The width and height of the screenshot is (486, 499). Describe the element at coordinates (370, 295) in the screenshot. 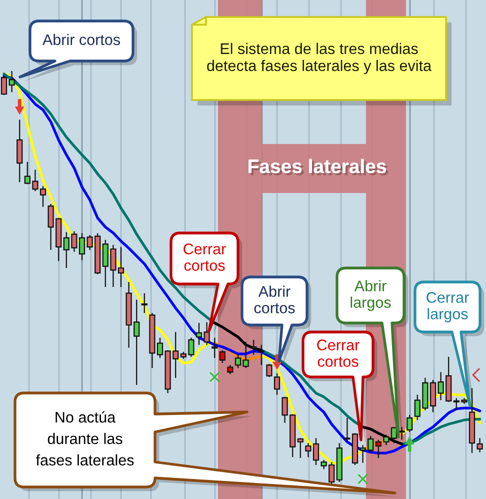

I see `annotation: Abrir largos` at that location.